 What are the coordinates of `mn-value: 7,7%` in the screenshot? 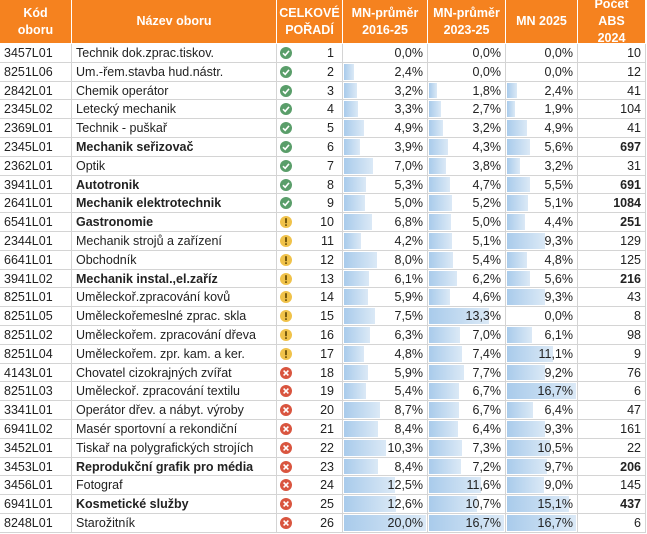 It's located at (467, 373).